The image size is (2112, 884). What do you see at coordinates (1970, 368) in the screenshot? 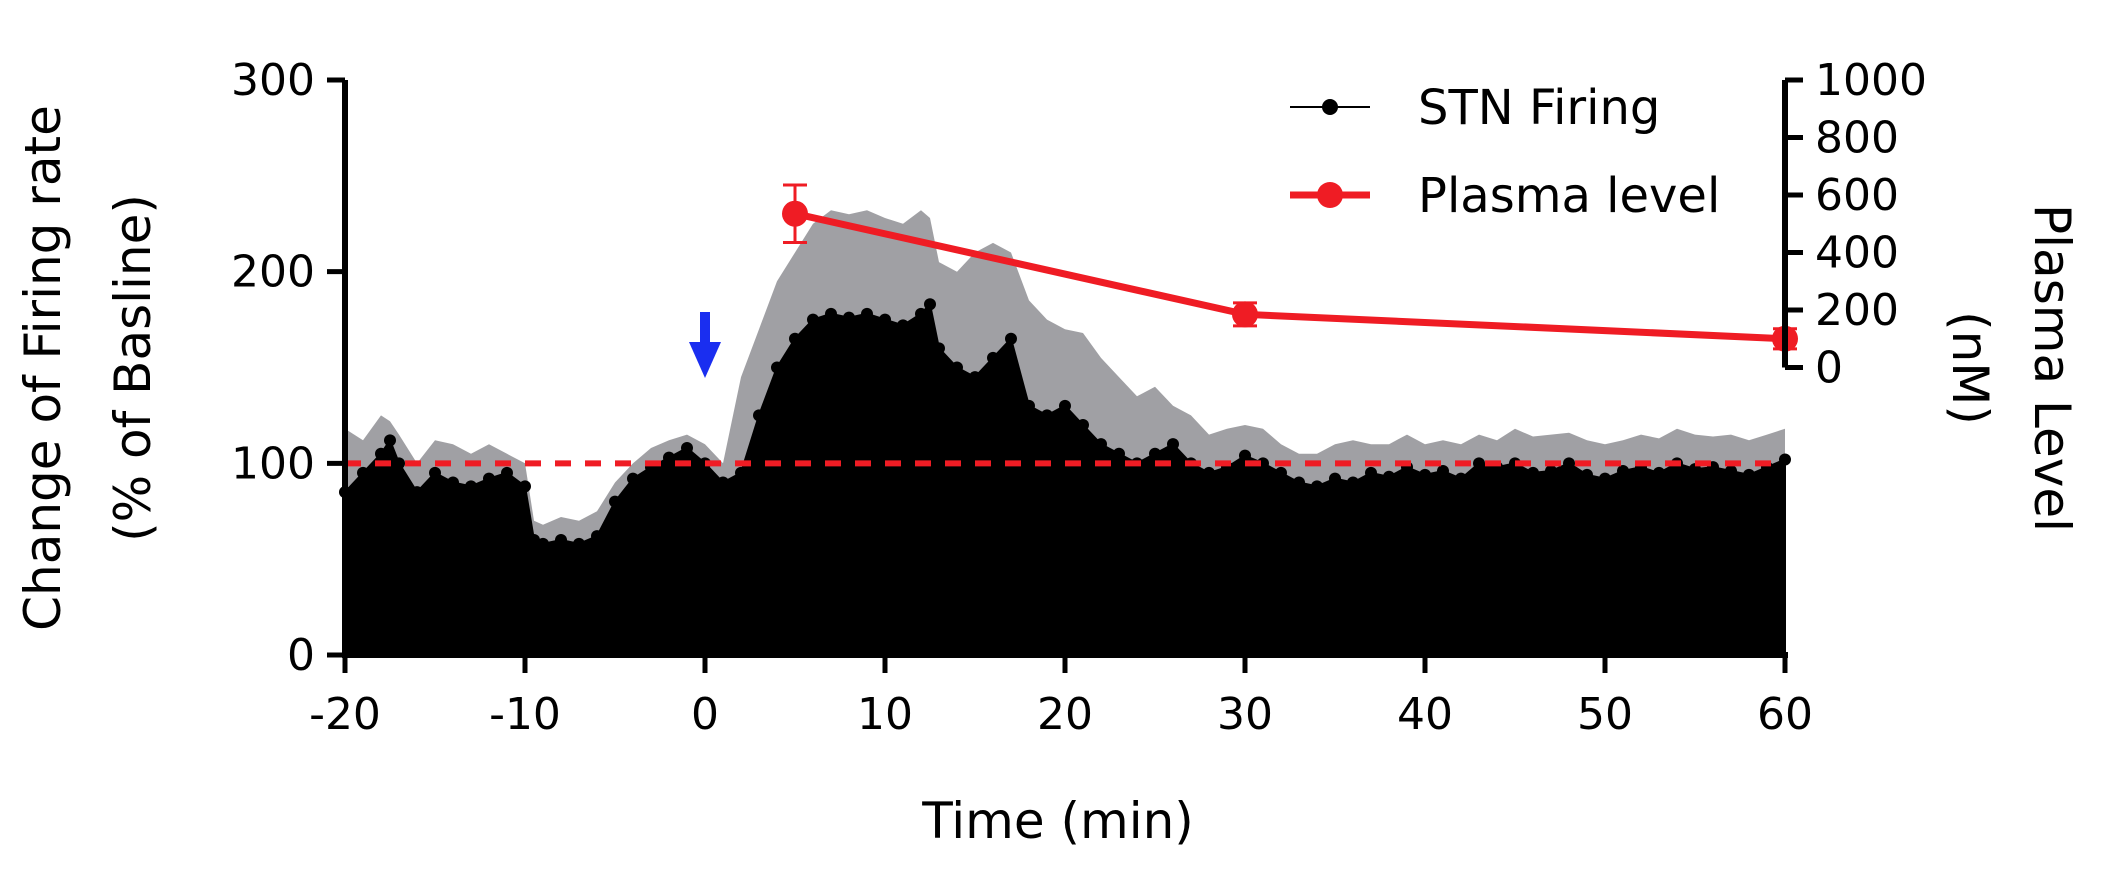
I see `y-axis-right-title-line2: (nM)` at bounding box center [1970, 368].